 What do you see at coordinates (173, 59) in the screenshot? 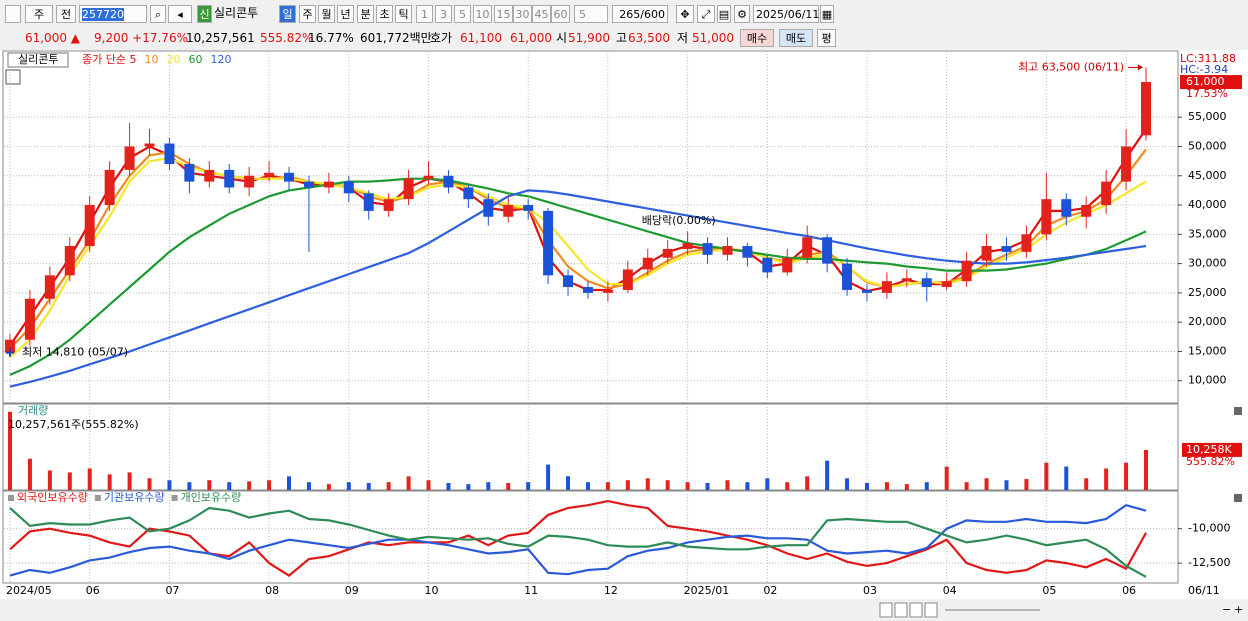
I see `legend-entry: 20` at bounding box center [173, 59].